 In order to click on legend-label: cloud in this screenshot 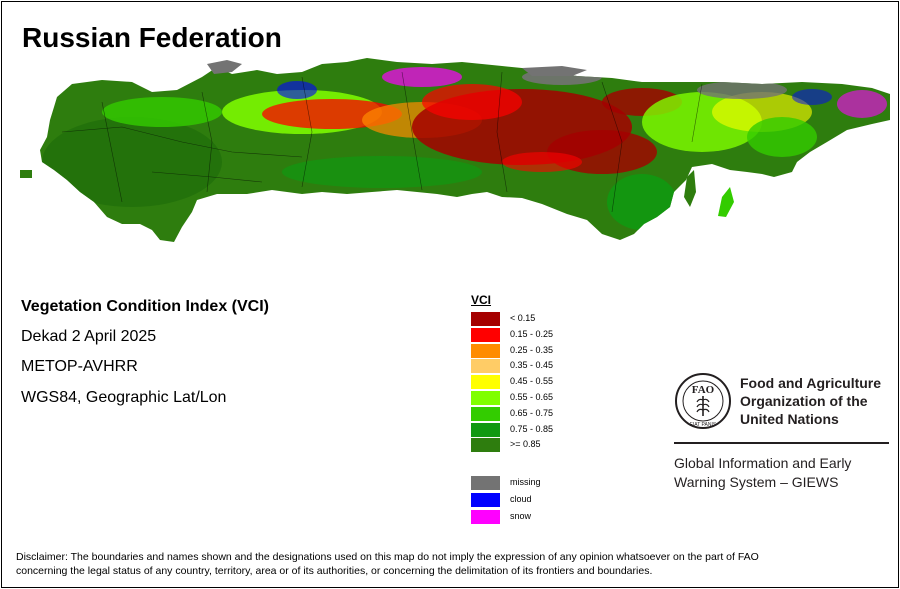, I will do `click(521, 499)`.